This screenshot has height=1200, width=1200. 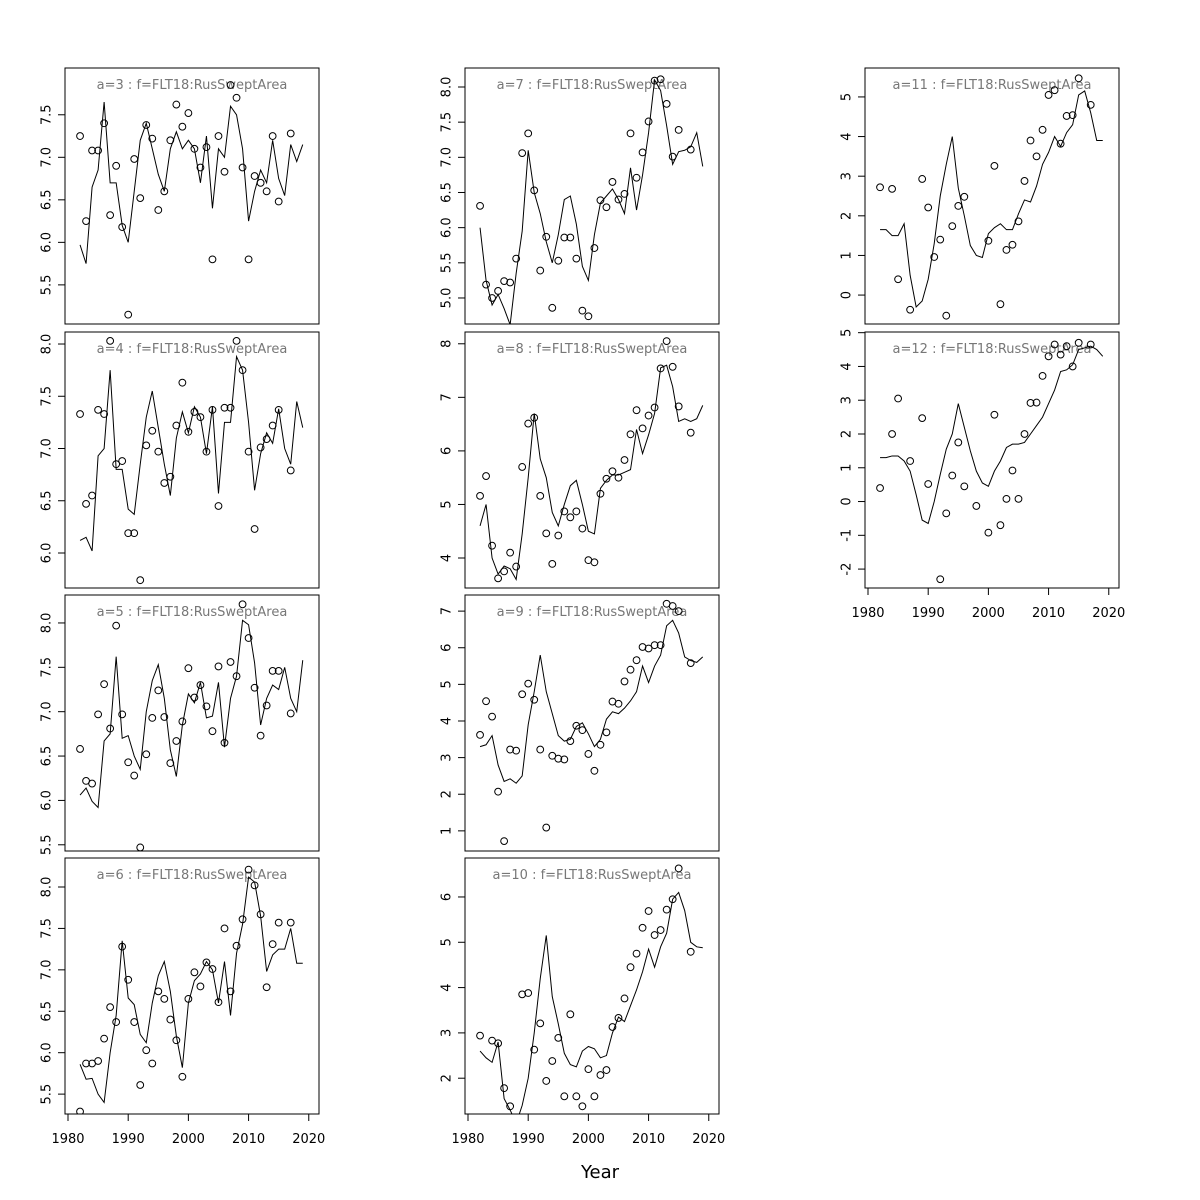 What do you see at coordinates (992, 85) in the screenshot?
I see `panel-title: a=11 : f=FLT18:RusSweptArea` at bounding box center [992, 85].